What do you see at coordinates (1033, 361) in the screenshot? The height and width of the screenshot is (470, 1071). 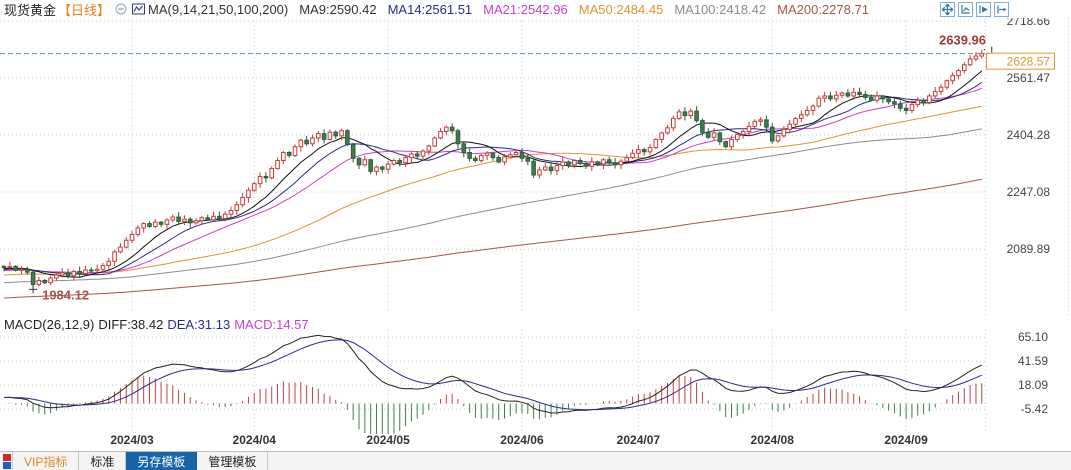 I see `macd-tick-label: 41.59` at bounding box center [1033, 361].